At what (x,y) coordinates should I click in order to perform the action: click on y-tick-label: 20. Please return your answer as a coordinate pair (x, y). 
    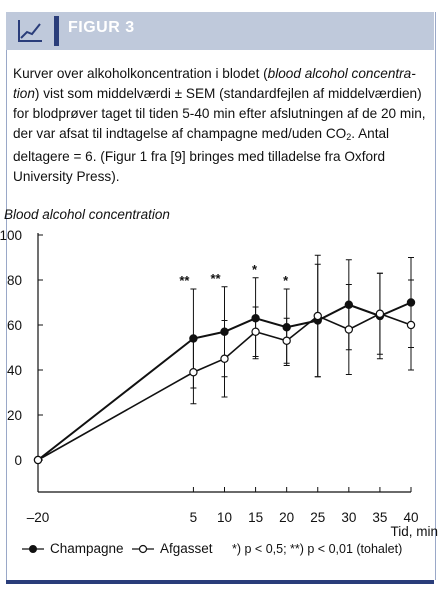
    Looking at the image, I should click on (14, 415).